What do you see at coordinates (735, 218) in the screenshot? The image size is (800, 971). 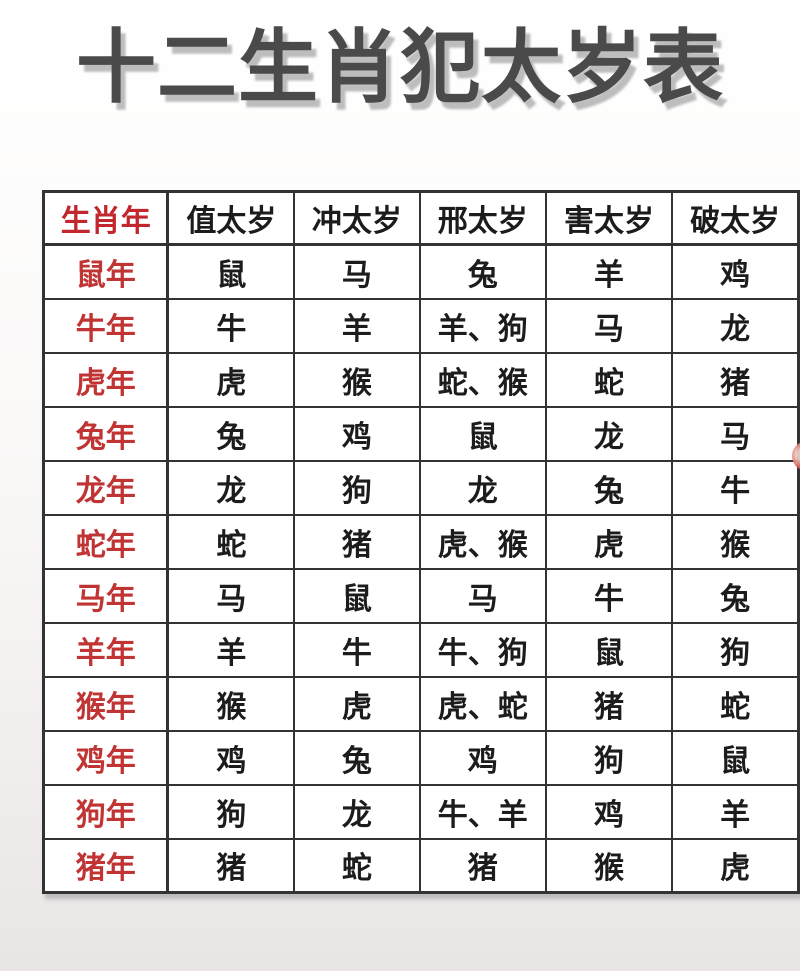 I see `header-cell: 破太岁` at bounding box center [735, 218].